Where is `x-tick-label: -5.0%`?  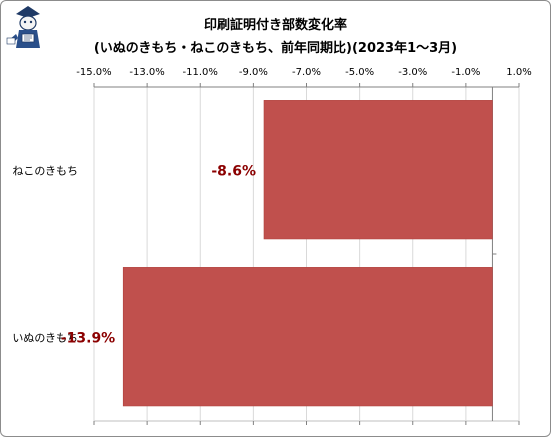 x-tick-label: -5.0% is located at coordinates (359, 72).